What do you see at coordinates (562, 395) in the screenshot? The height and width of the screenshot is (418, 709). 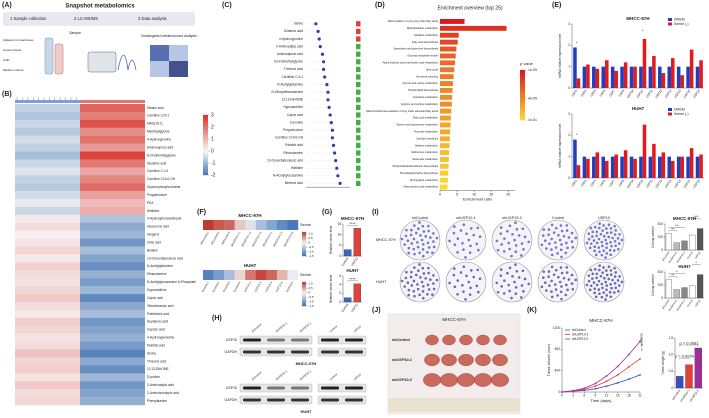 I see `x-tick-label: 0` at bounding box center [562, 395].